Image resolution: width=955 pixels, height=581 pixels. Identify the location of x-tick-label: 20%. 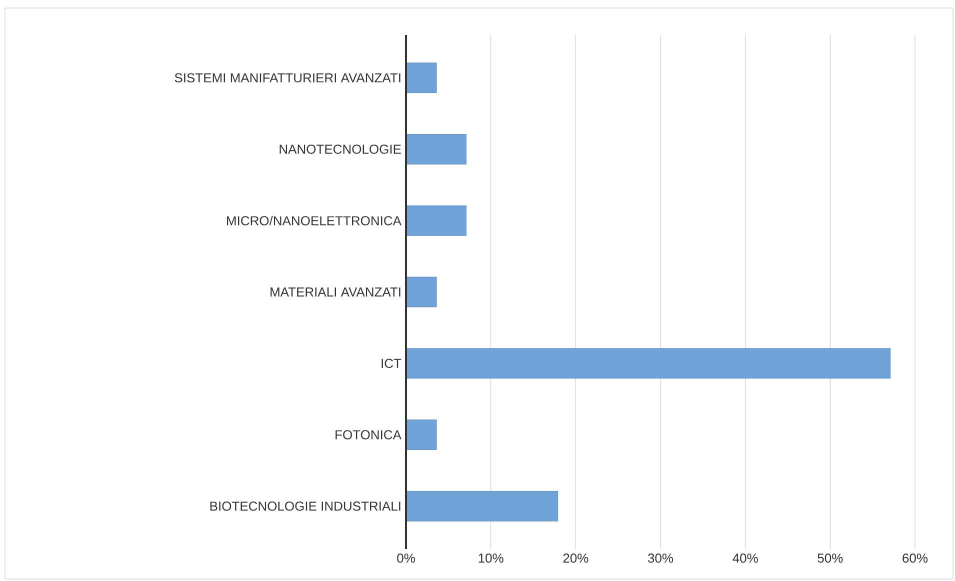
(575, 558).